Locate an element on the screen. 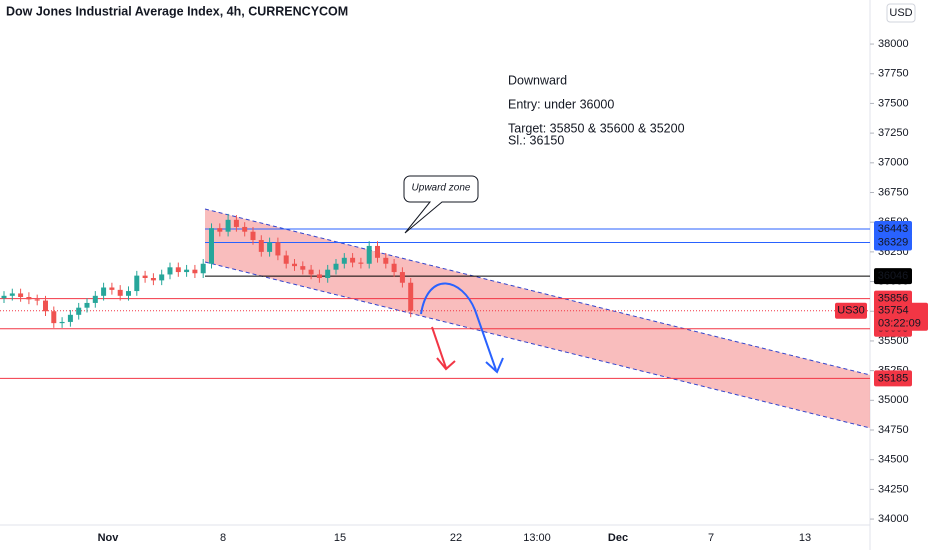 This screenshot has height=550, width=932. y-tick-label: 37250 is located at coordinates (893, 133).